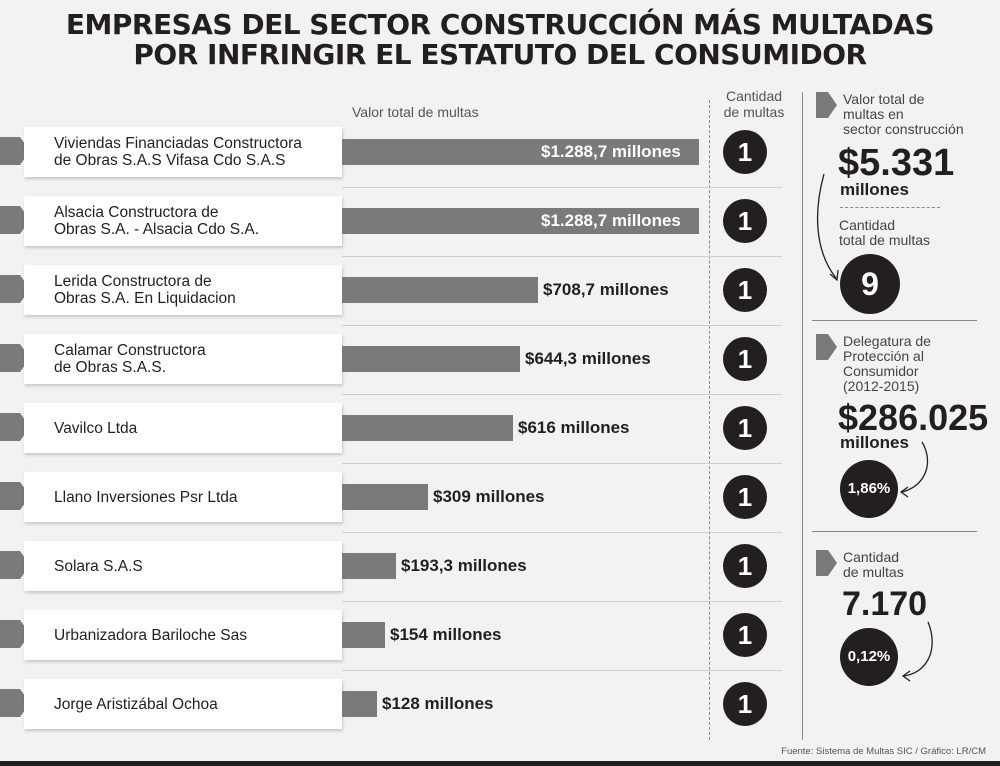 This screenshot has height=766, width=1000. I want to click on company-name: Solara S.A.S, so click(183, 566).